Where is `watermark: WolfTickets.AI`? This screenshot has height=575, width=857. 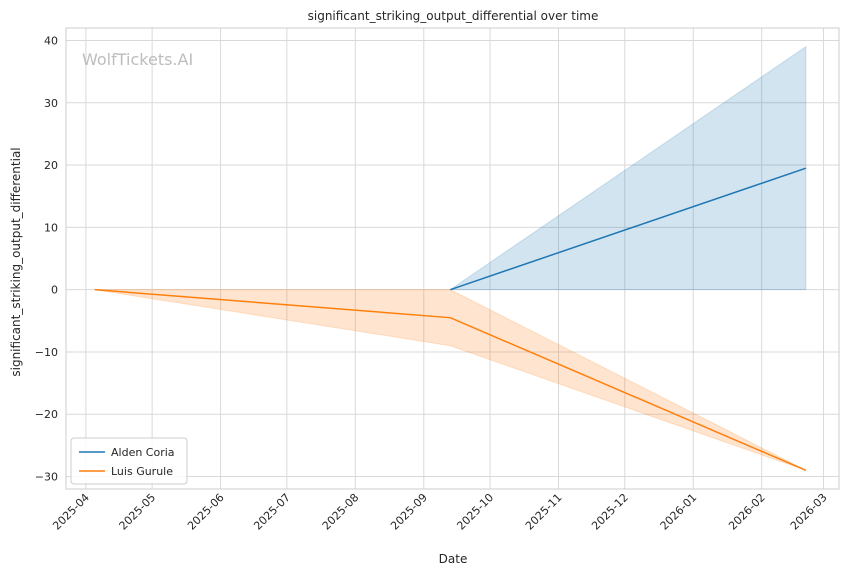
watermark: WolfTickets.AI is located at coordinates (137, 59).